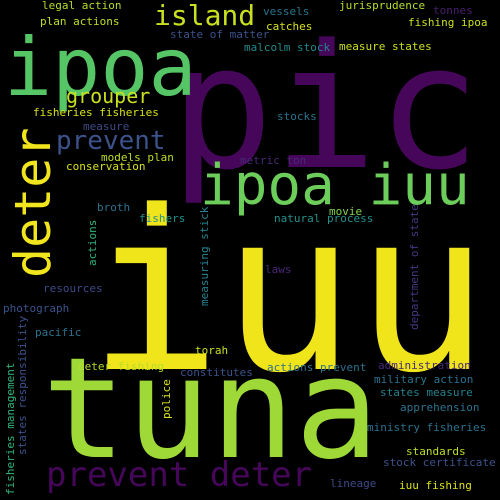 The height and width of the screenshot is (500, 500). I want to click on word-department-of-state: department of state, so click(414, 267).